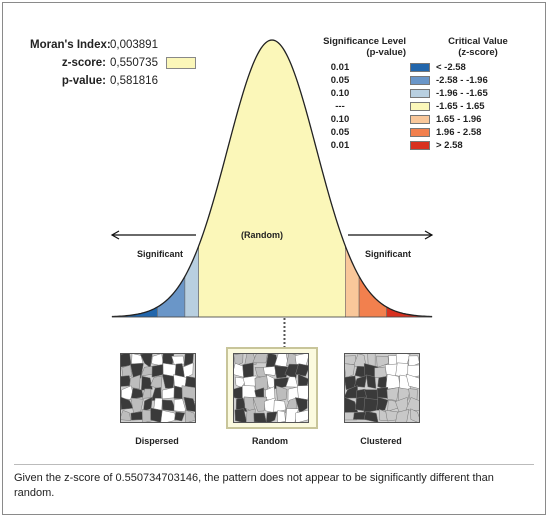  What do you see at coordinates (462, 93) in the screenshot?
I see `legend-range: -1.96 - -1.65` at bounding box center [462, 93].